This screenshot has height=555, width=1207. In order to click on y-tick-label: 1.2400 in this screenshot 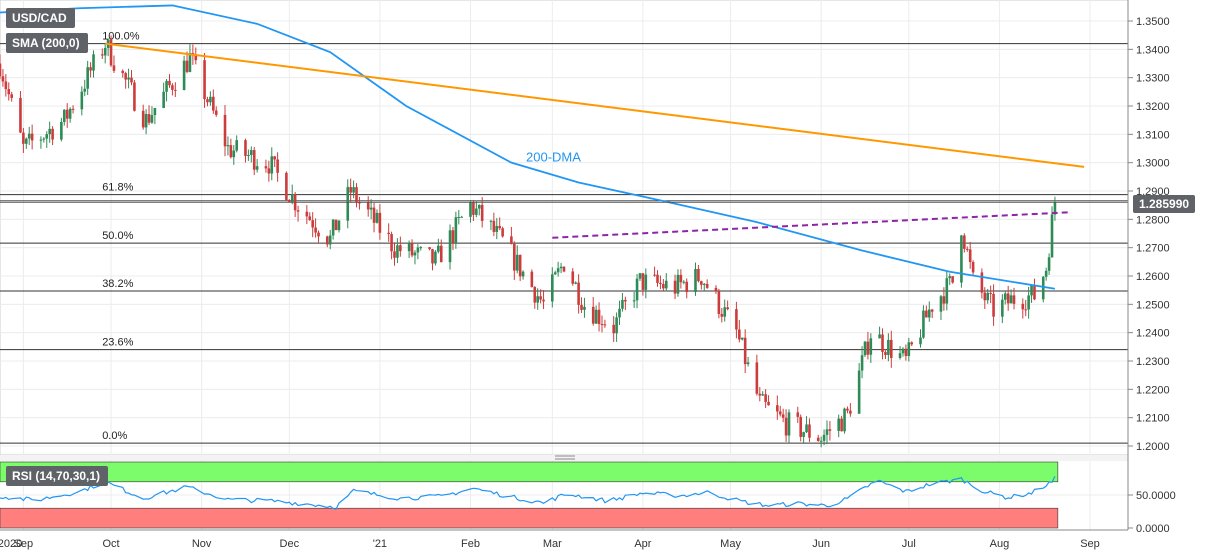, I will do `click(1153, 334)`.